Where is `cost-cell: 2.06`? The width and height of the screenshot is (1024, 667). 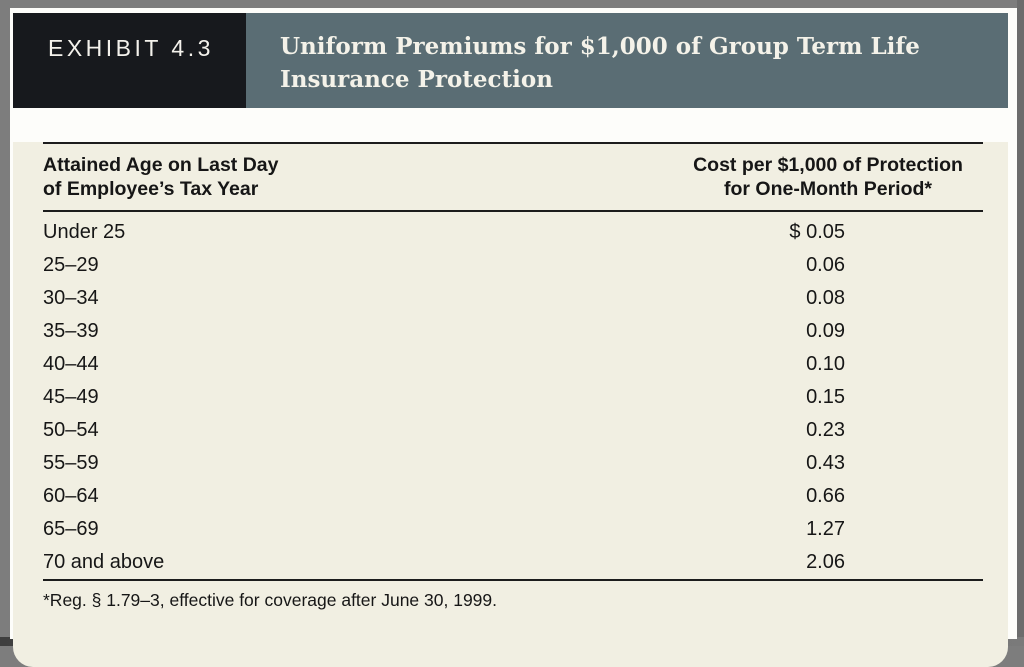
cost-cell: 2.06 is located at coordinates (825, 562).